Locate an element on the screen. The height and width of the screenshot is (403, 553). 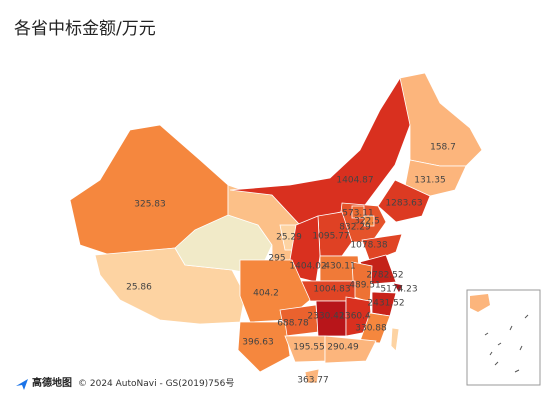
value-label: 330.88 is located at coordinates (371, 329).